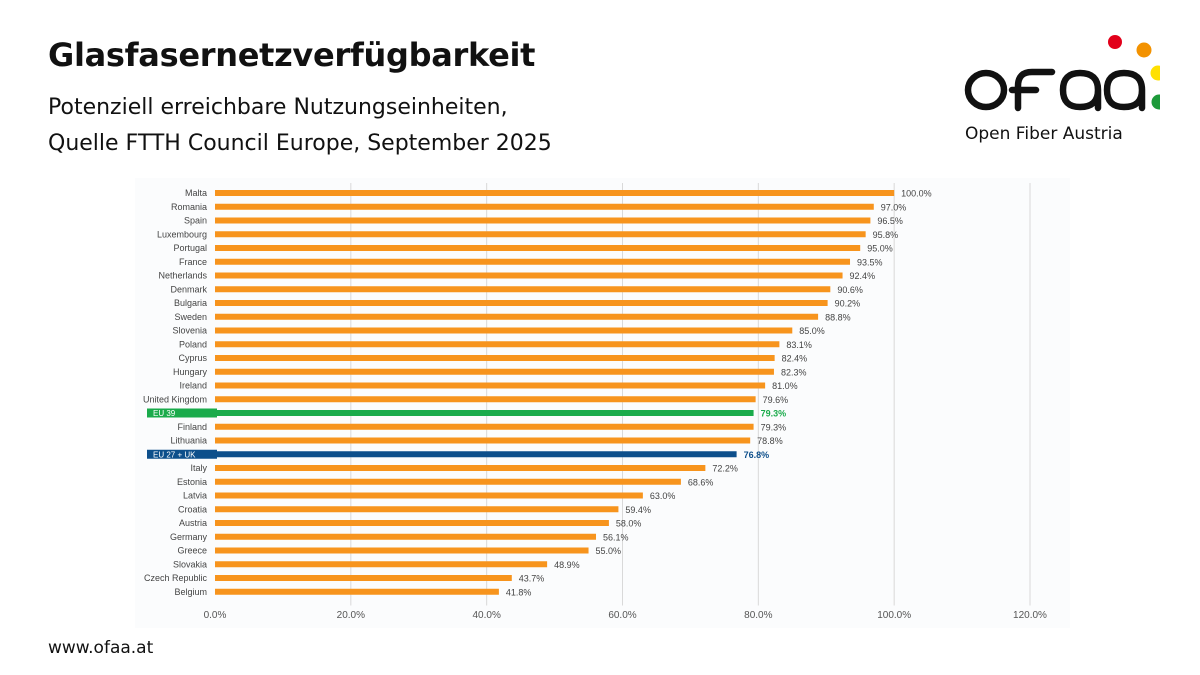 Image resolution: width=1200 pixels, height=675 pixels. Describe the element at coordinates (701, 482) in the screenshot. I see `value-label: 68.6%` at that location.